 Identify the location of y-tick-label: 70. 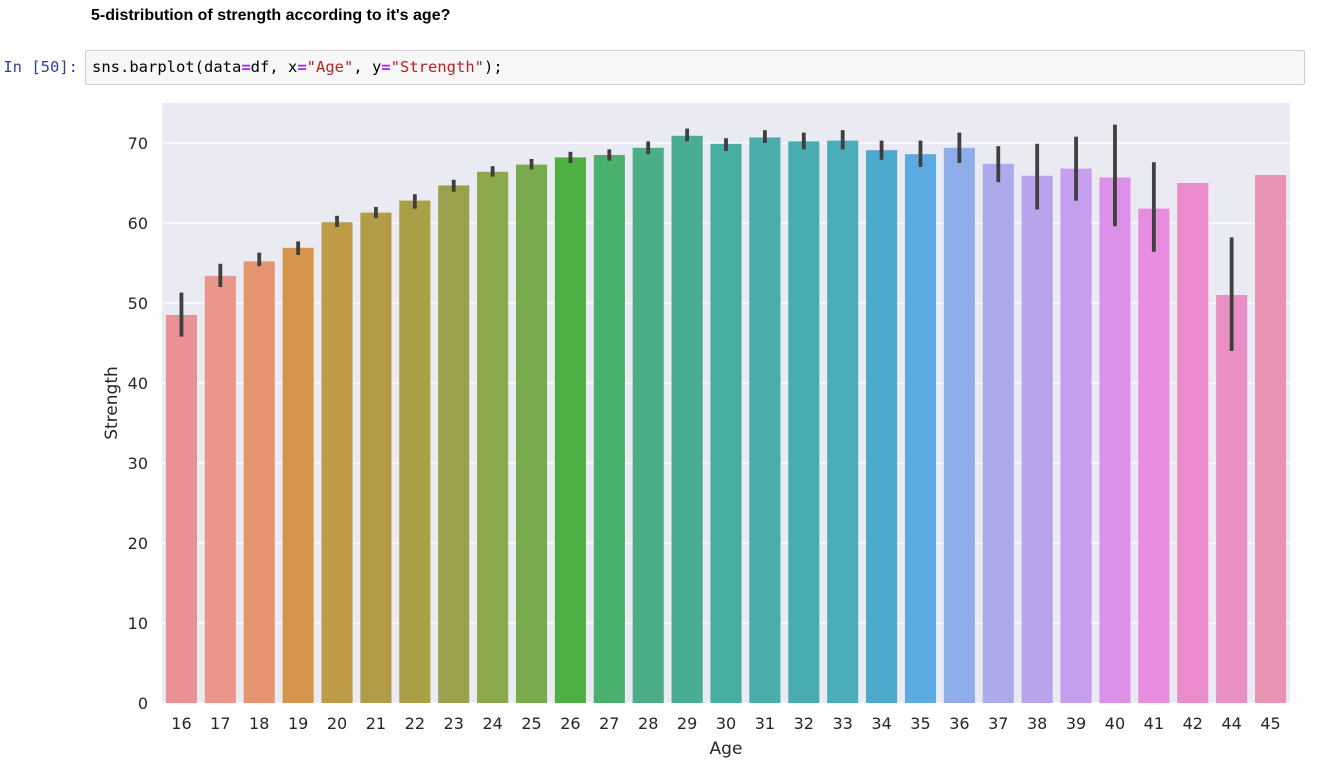
(138, 143).